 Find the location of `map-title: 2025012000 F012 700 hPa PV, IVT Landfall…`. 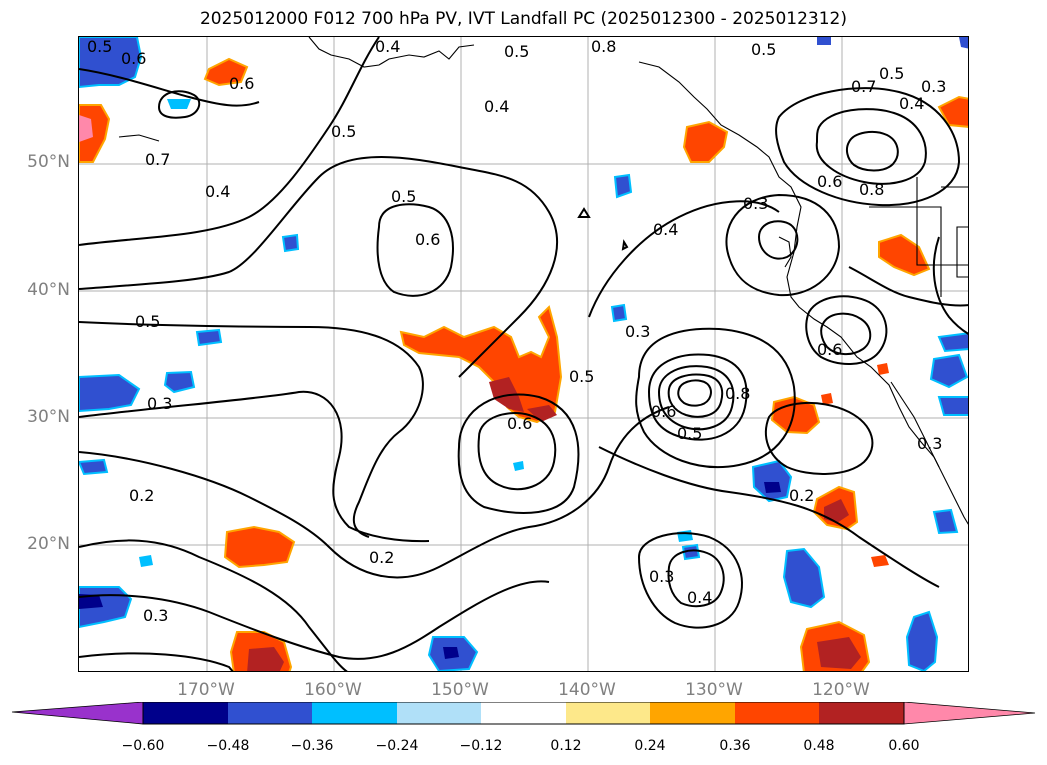

map-title: 2025012000 F012 700 hPa PV, IVT Landfall… is located at coordinates (523, 19).